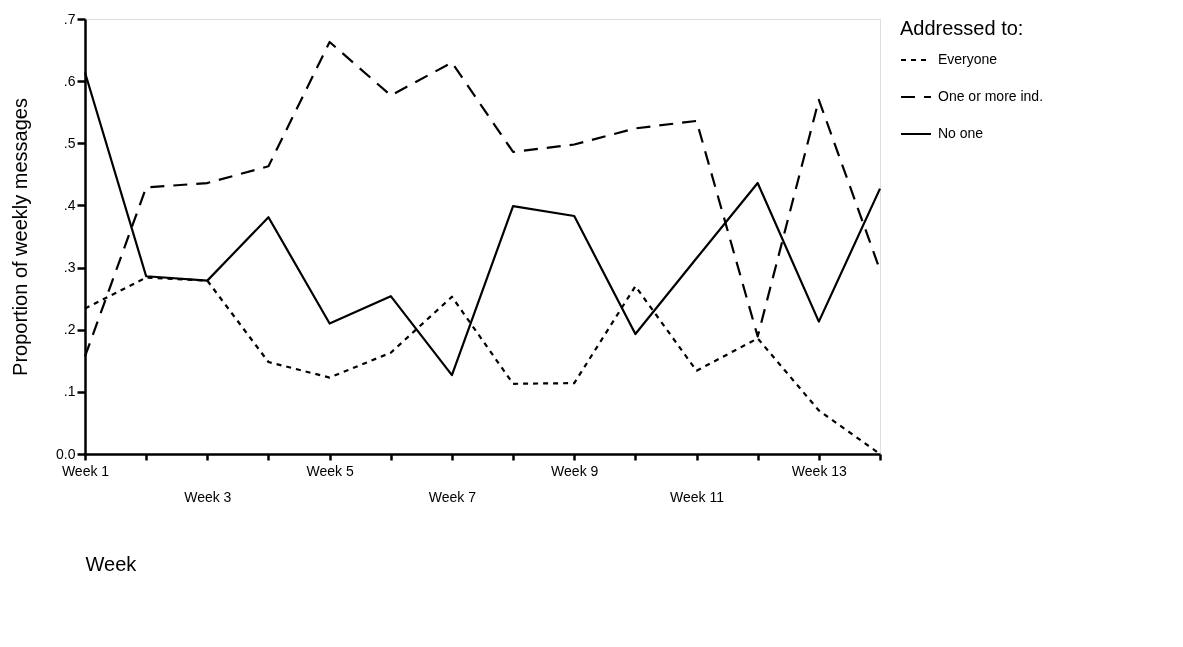  I want to click on x-tick-label: Week 3, so click(208, 496).